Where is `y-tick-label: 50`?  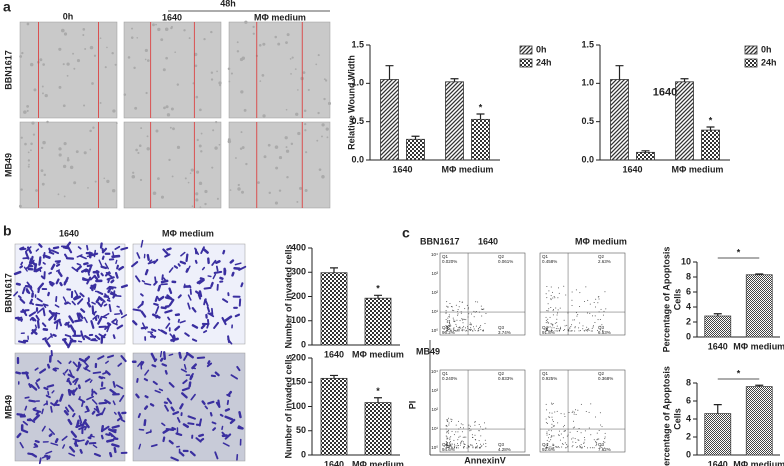
y-tick-label: 50 is located at coordinates (301, 430).